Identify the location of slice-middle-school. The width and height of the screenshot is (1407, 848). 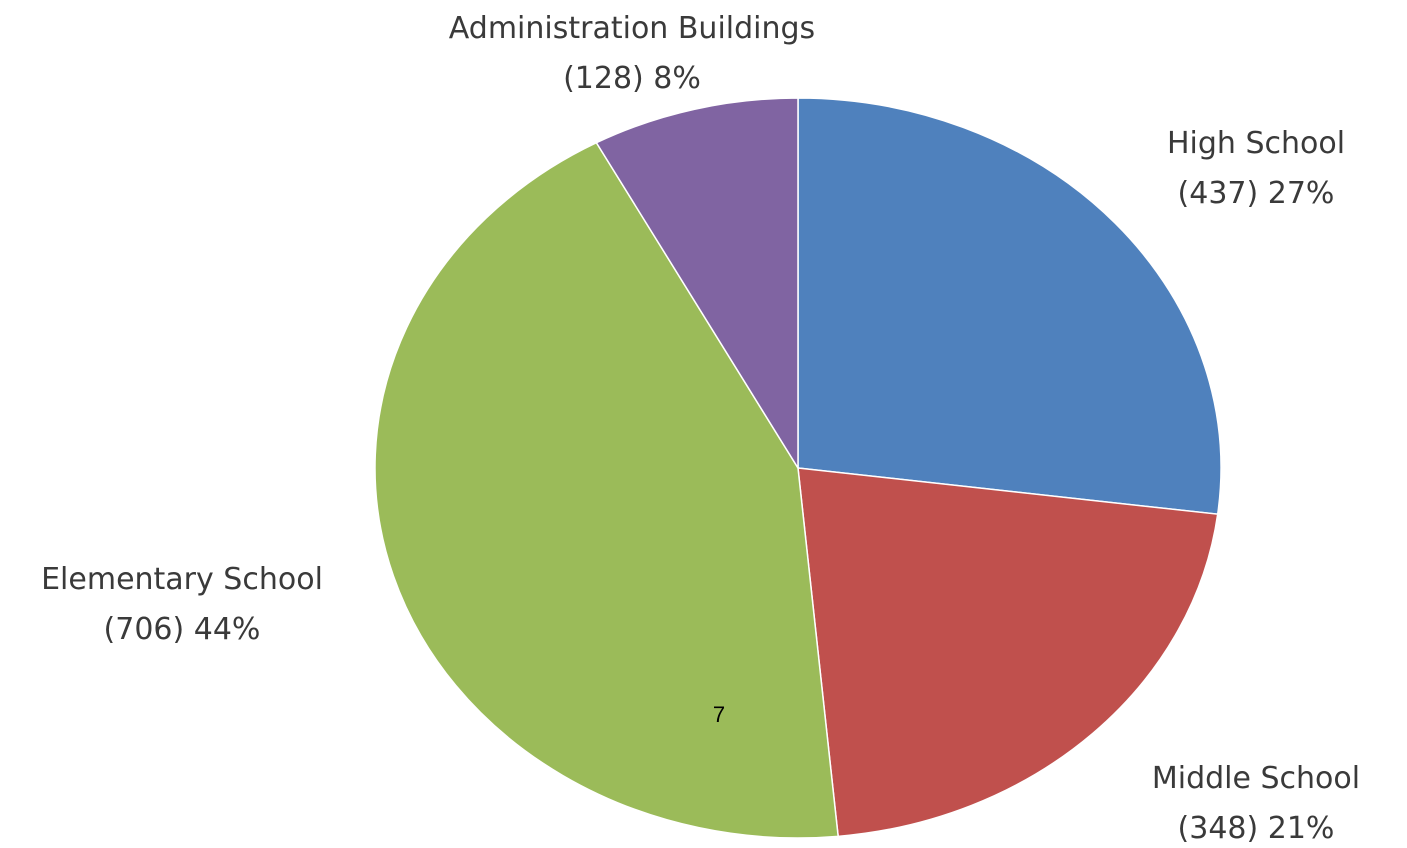
(1008, 652).